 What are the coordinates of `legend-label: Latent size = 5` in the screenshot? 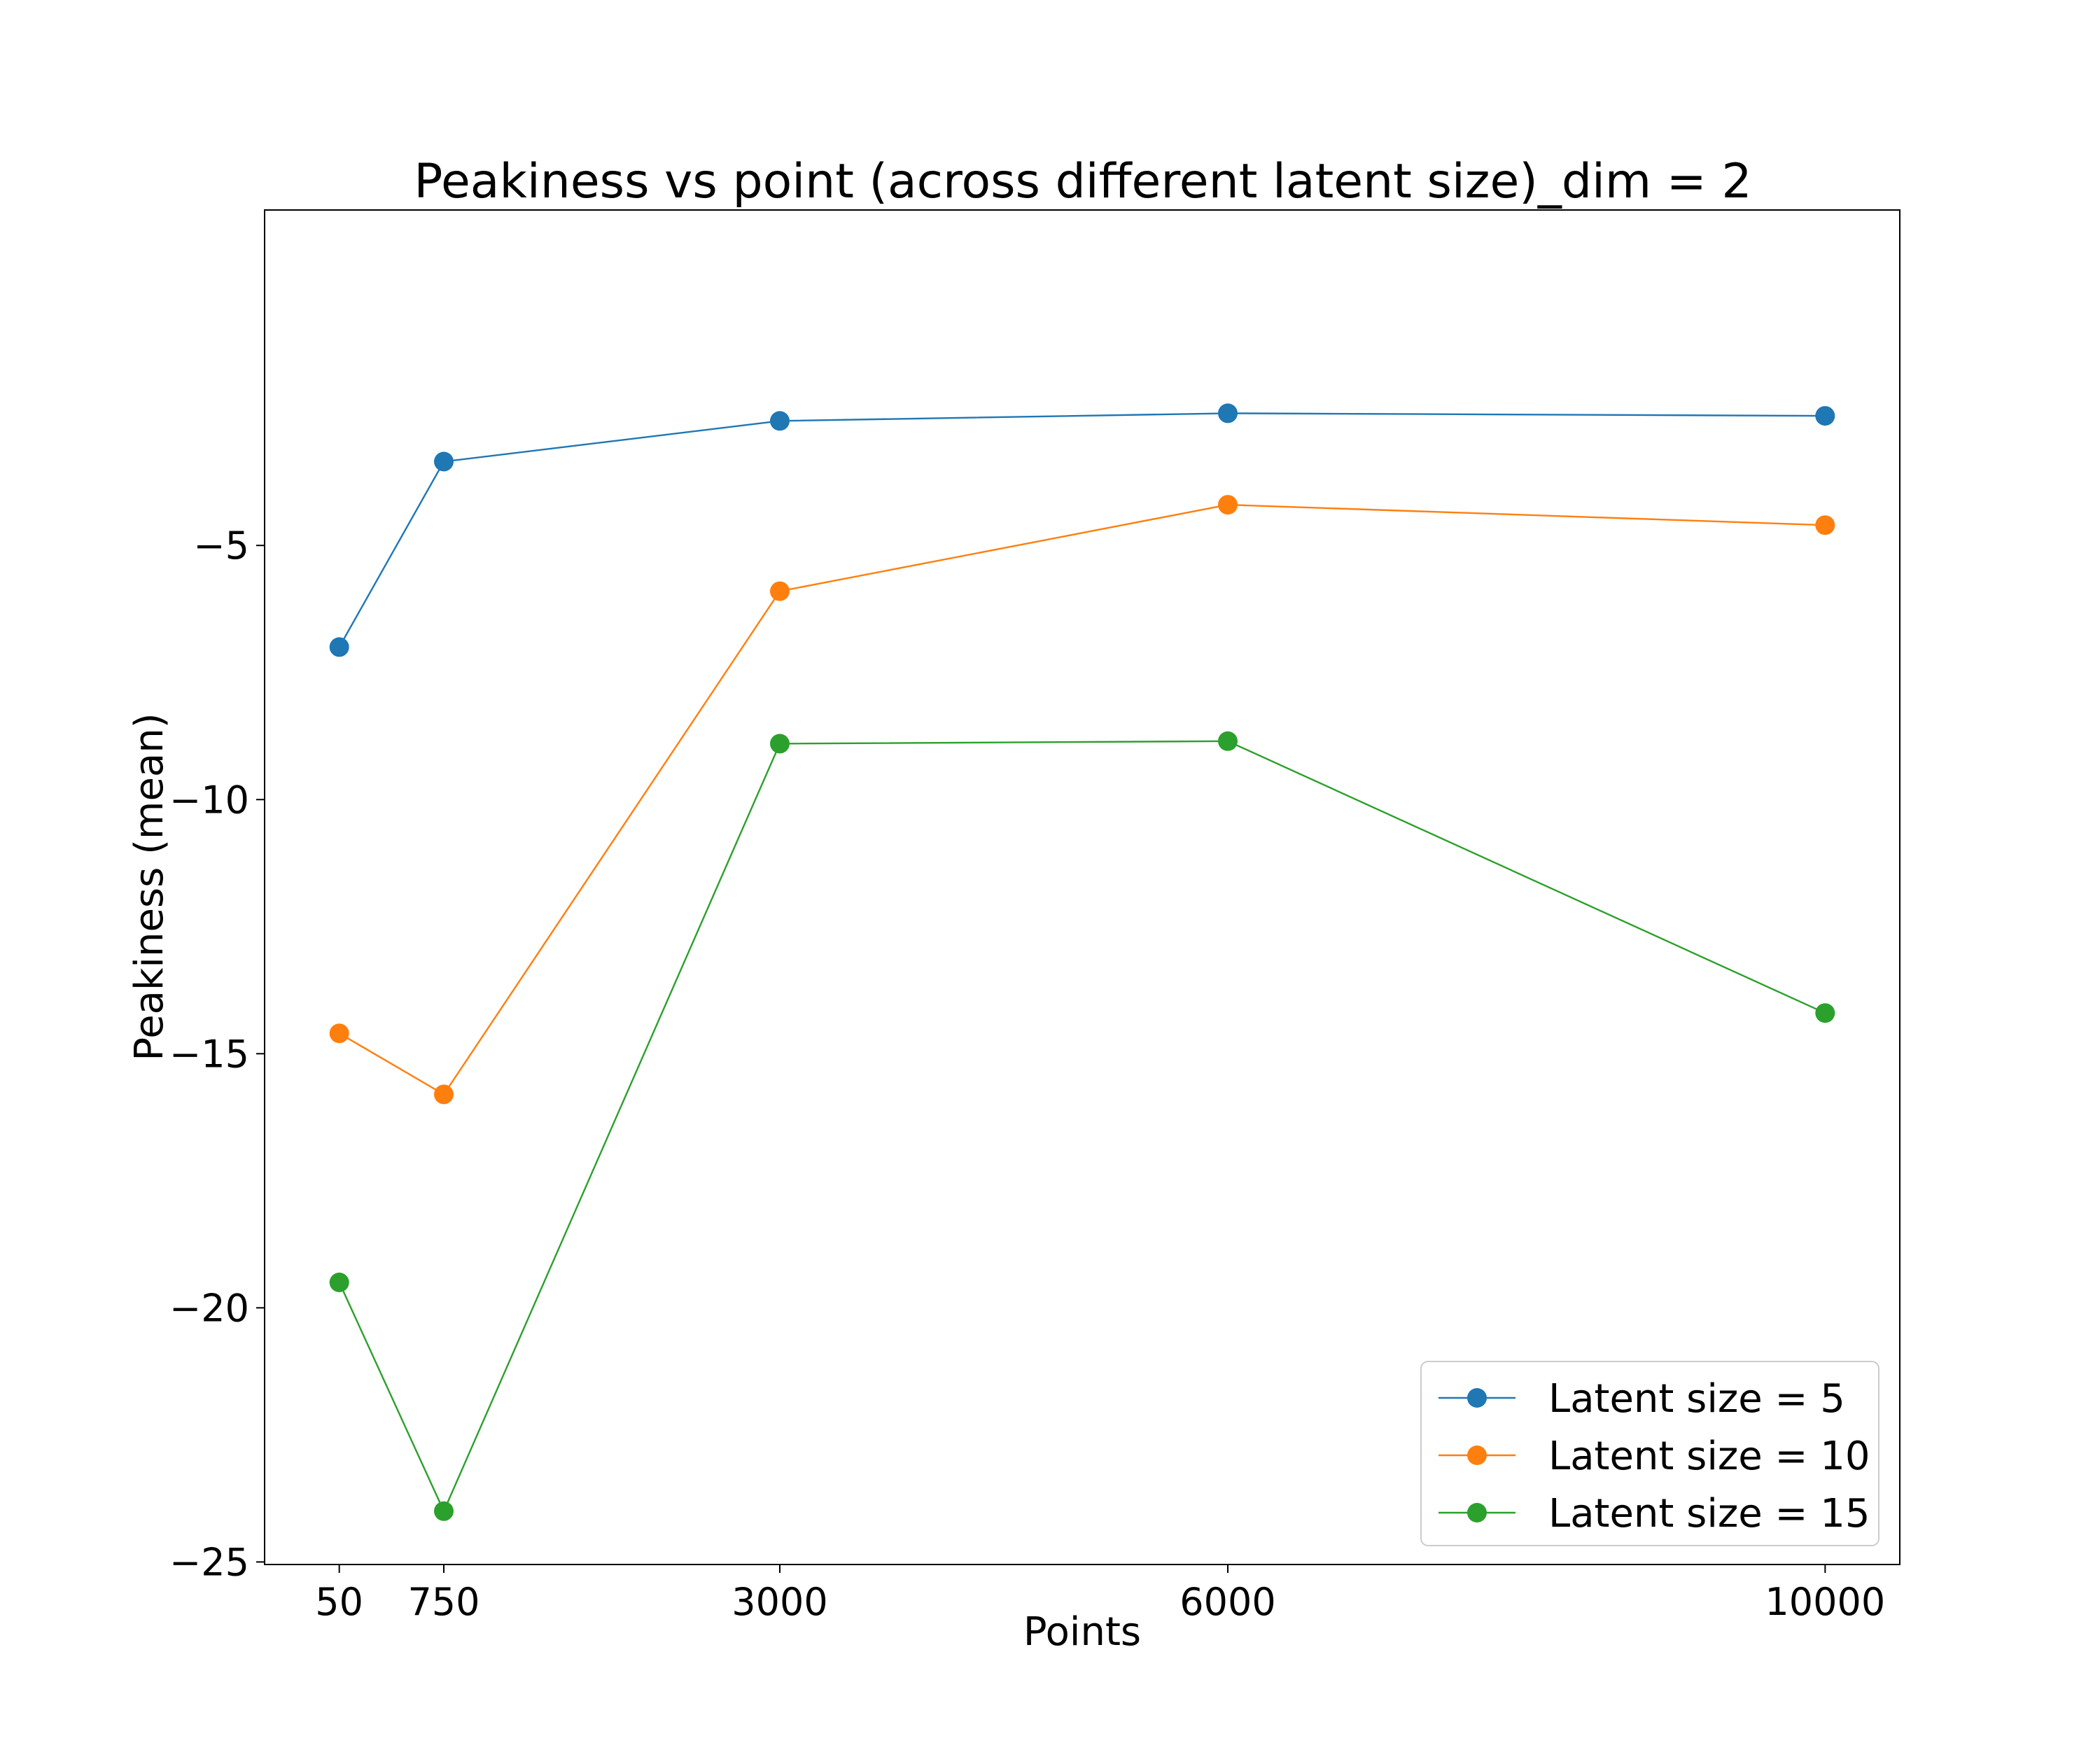 It's located at (1696, 1399).